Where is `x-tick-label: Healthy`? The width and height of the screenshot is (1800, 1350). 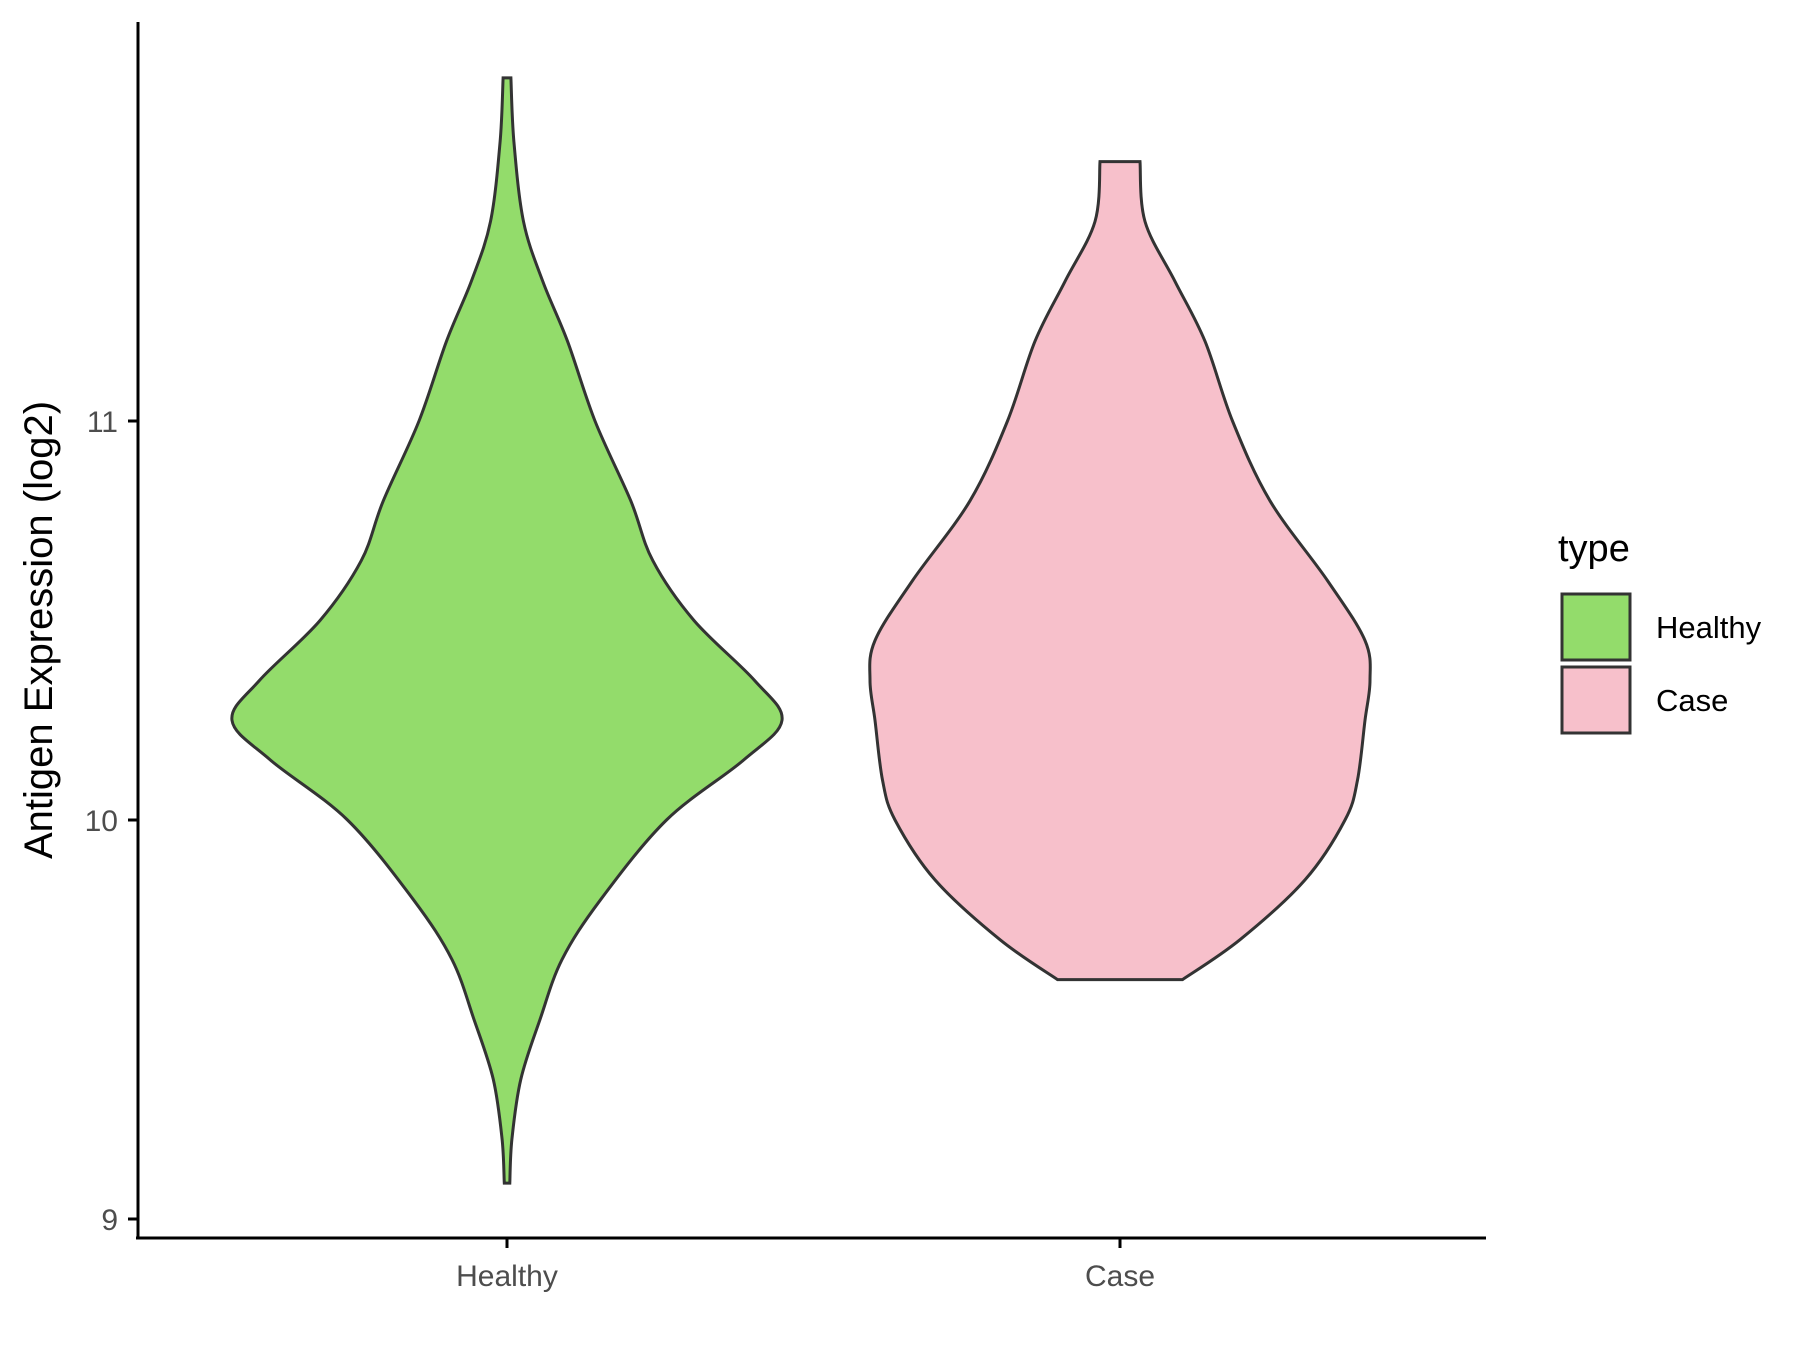 x-tick-label: Healthy is located at coordinates (507, 1276).